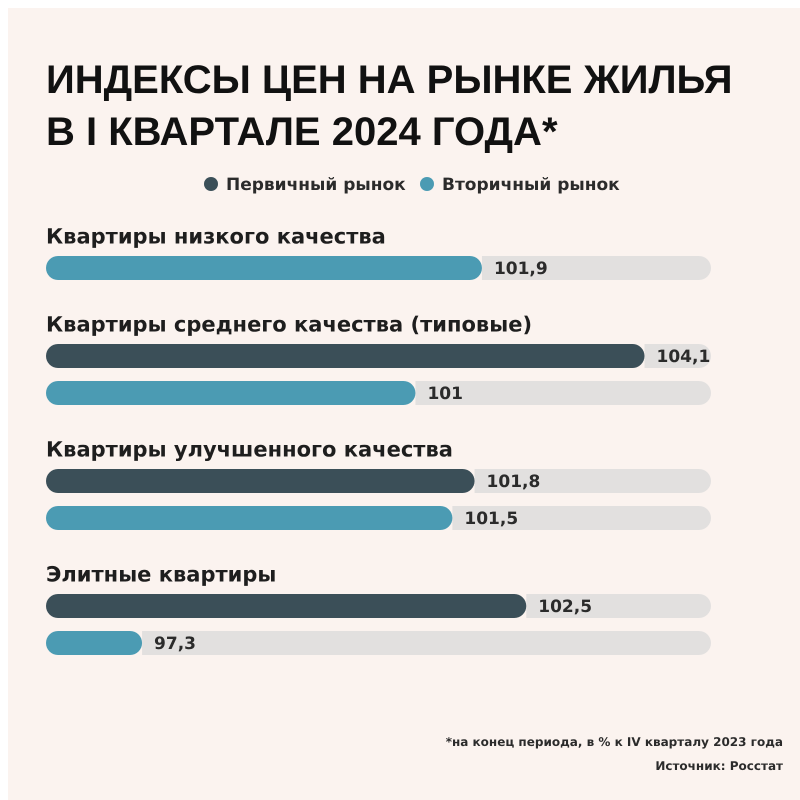 This screenshot has height=800, width=800. I want to click on data-label: 102,5, so click(565, 606).